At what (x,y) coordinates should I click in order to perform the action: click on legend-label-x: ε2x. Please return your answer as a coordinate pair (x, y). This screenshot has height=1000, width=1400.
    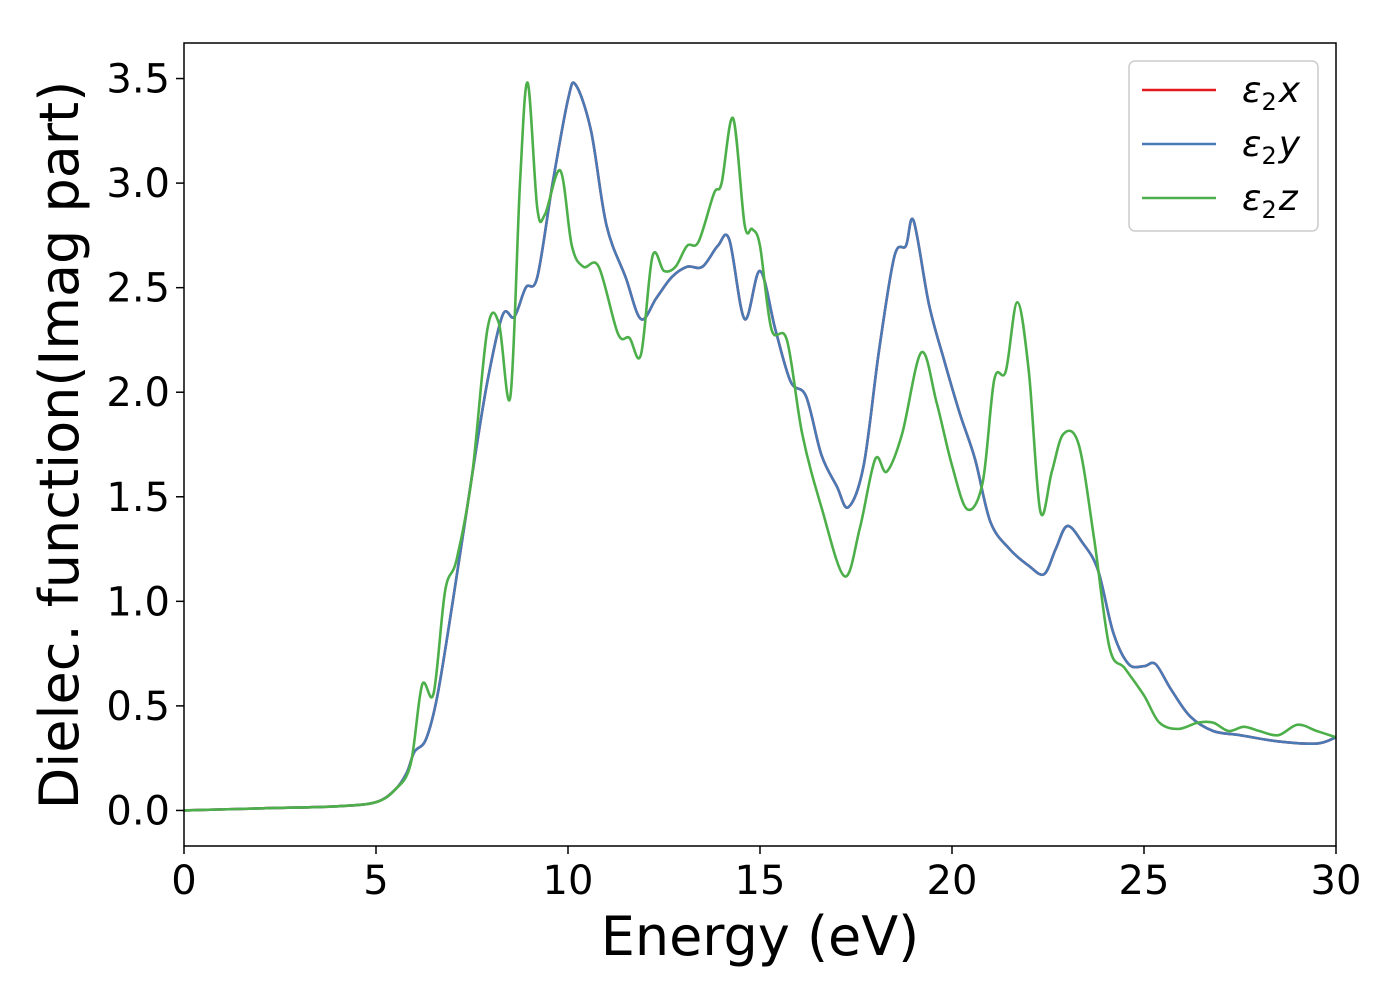
    Looking at the image, I should click on (1271, 93).